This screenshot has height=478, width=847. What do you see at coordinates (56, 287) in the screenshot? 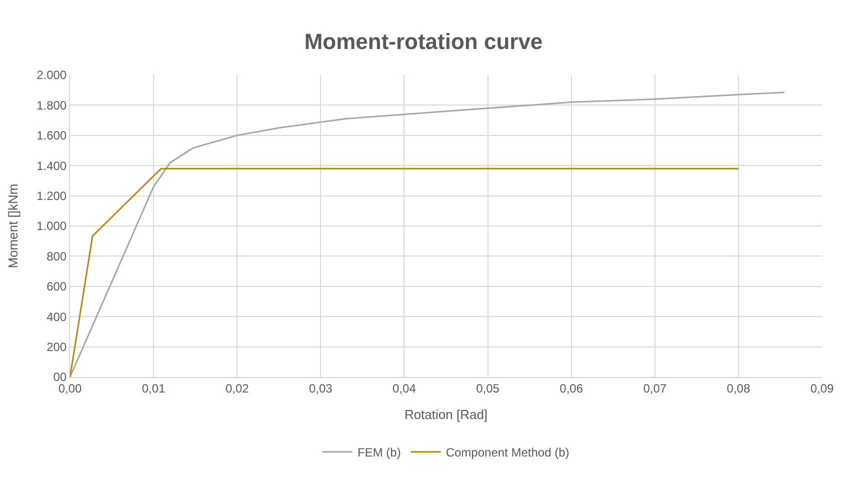
I see `y-tick-label: 600` at bounding box center [56, 287].